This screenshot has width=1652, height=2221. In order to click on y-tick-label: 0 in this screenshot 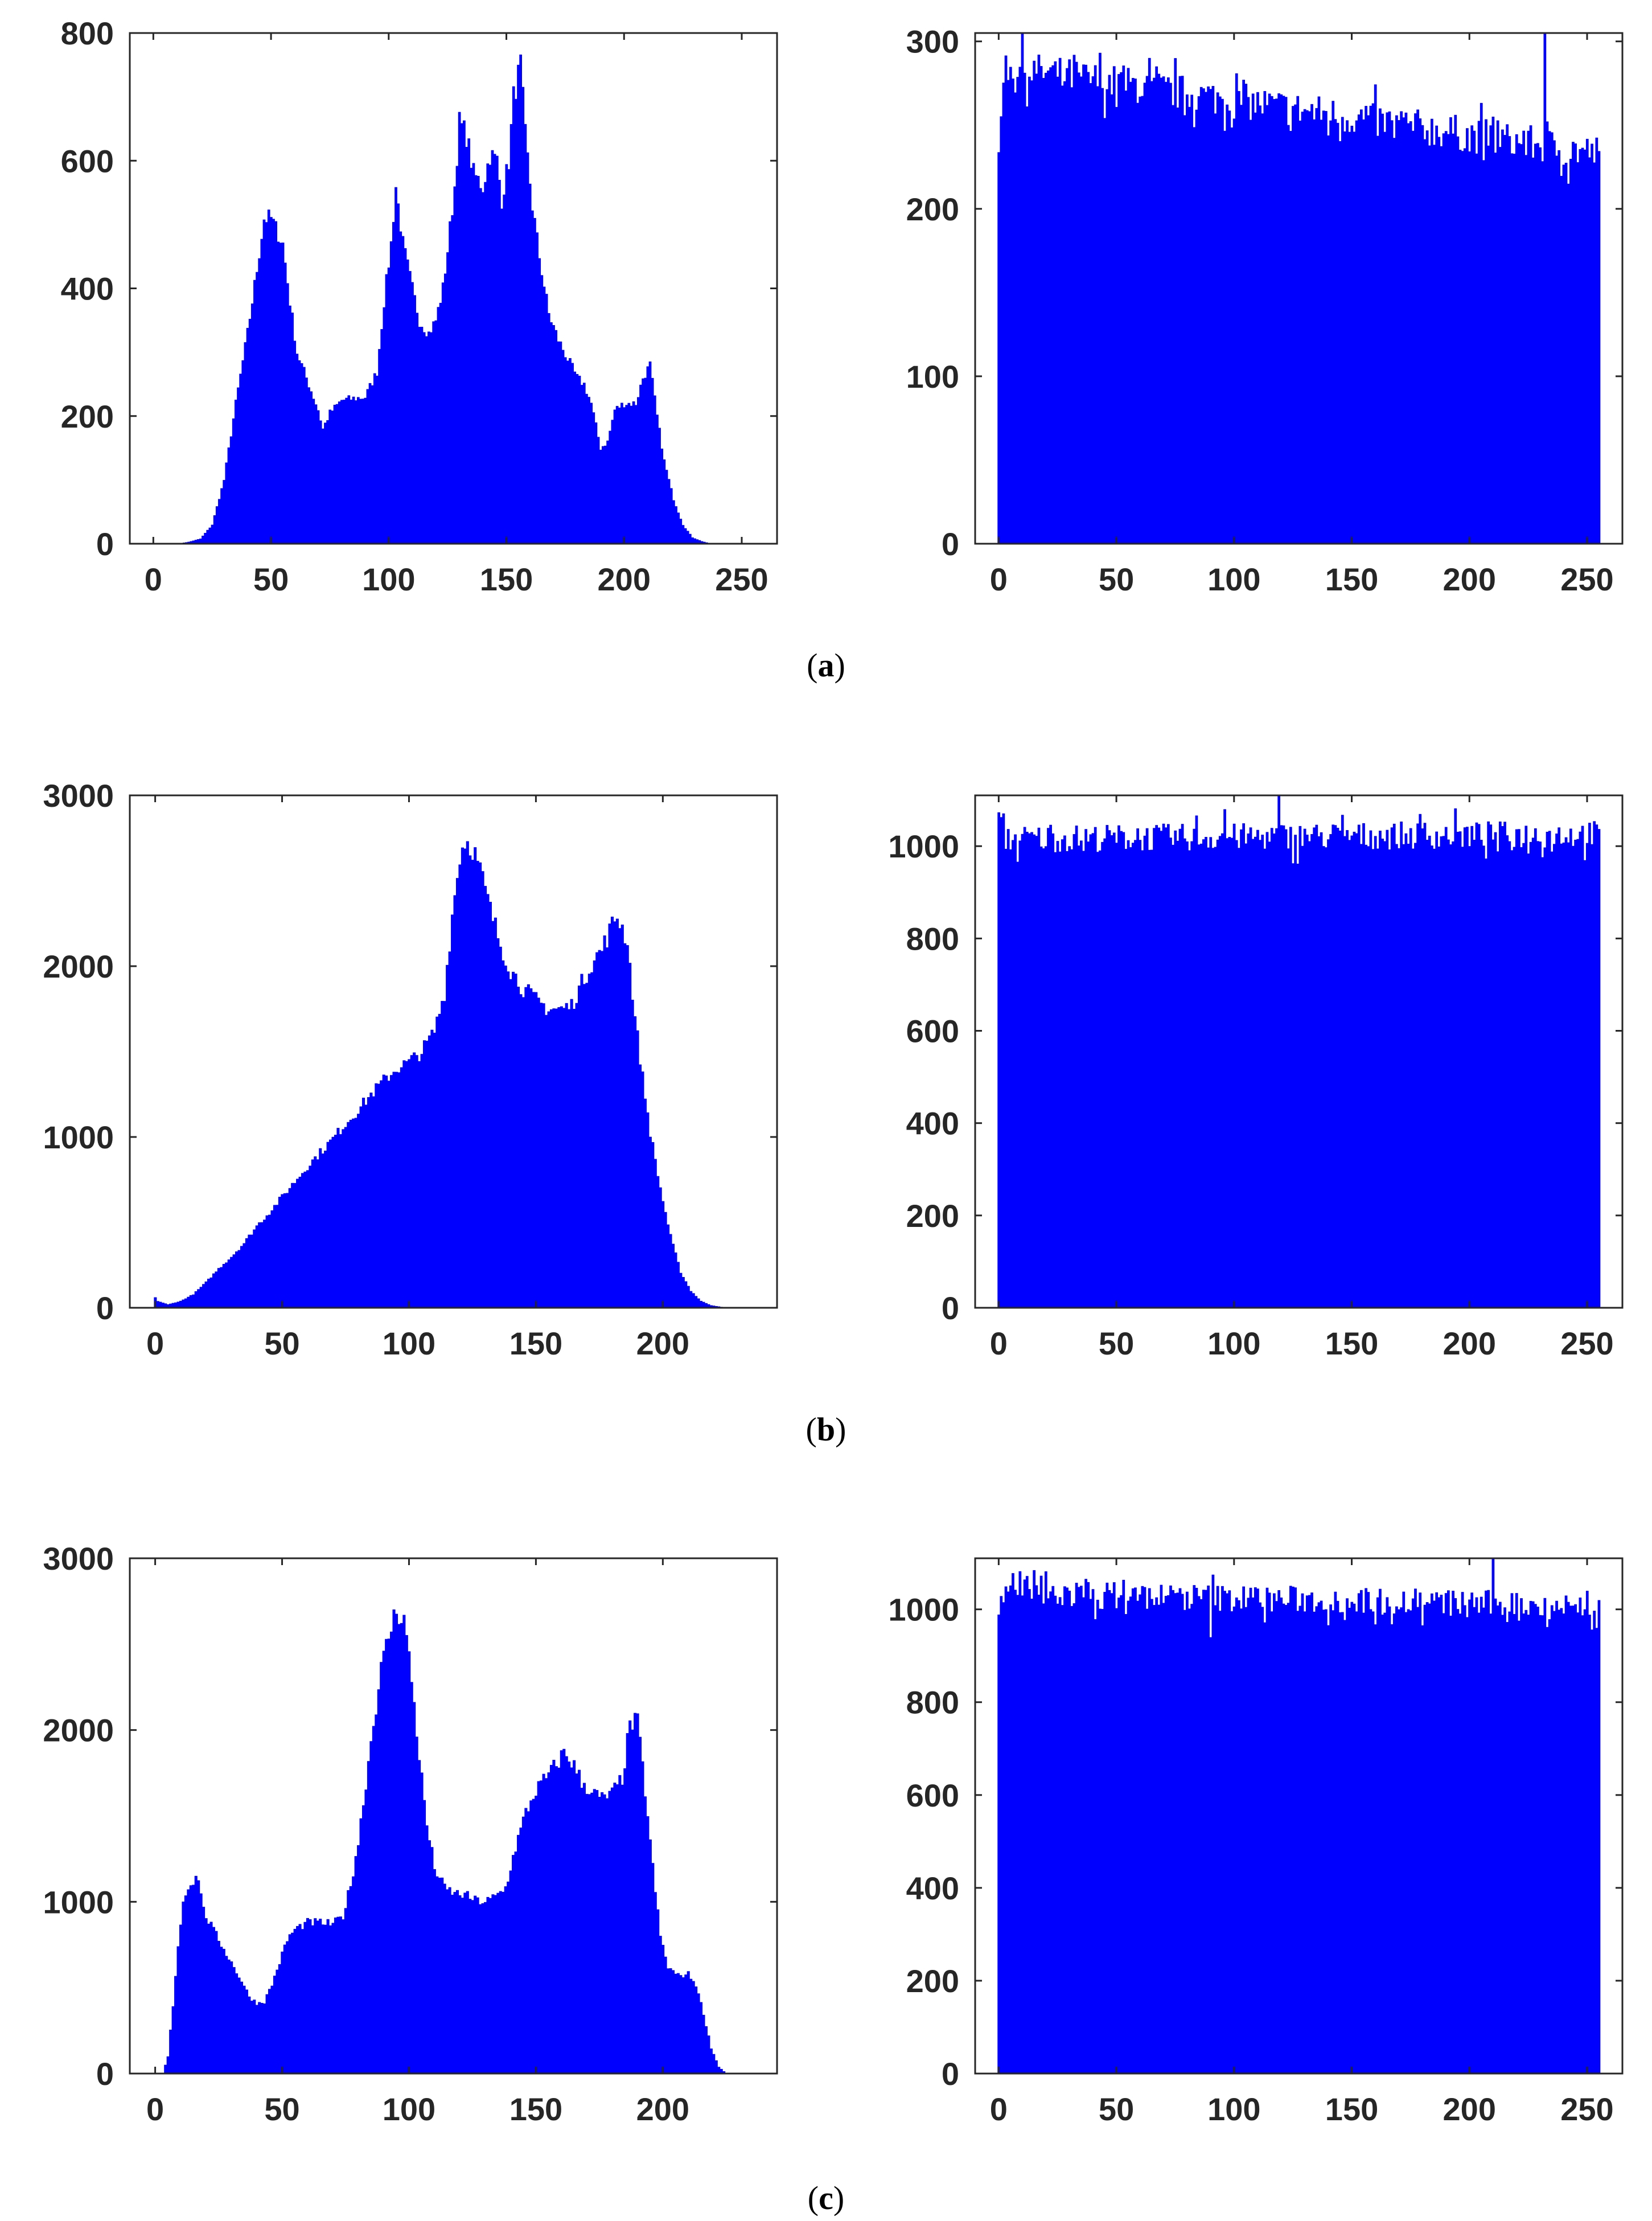, I will do `click(105, 2074)`.